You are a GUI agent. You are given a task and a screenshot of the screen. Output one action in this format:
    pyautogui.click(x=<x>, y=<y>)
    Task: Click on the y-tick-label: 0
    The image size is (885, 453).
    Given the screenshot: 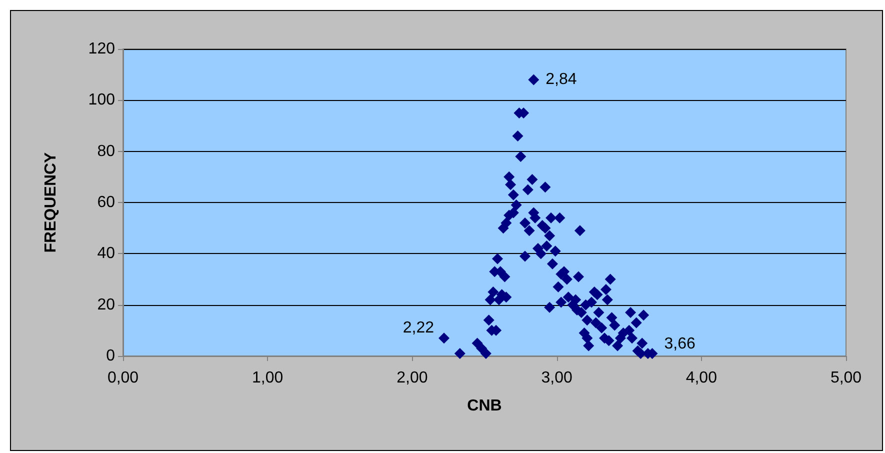 What is the action you would take?
    pyautogui.click(x=111, y=356)
    